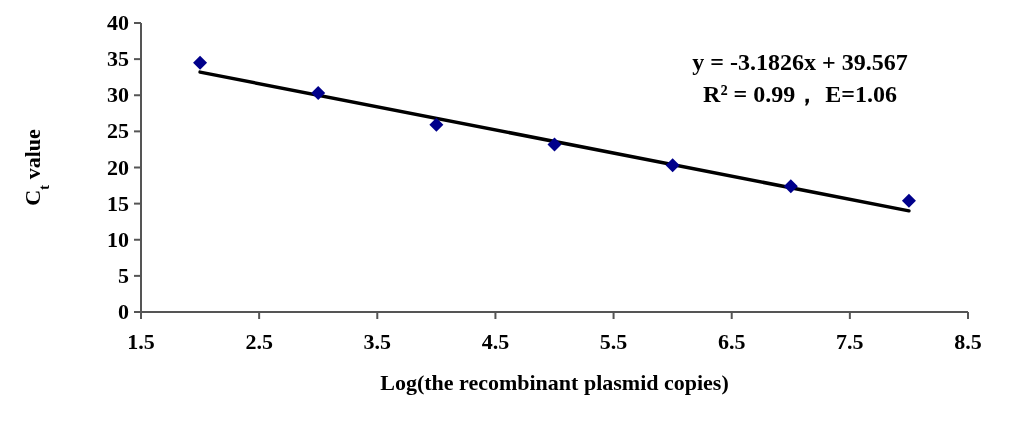 This screenshot has width=1014, height=428. What do you see at coordinates (800, 94) in the screenshot?
I see `annotation: R² = 0.99， E=1.06` at bounding box center [800, 94].